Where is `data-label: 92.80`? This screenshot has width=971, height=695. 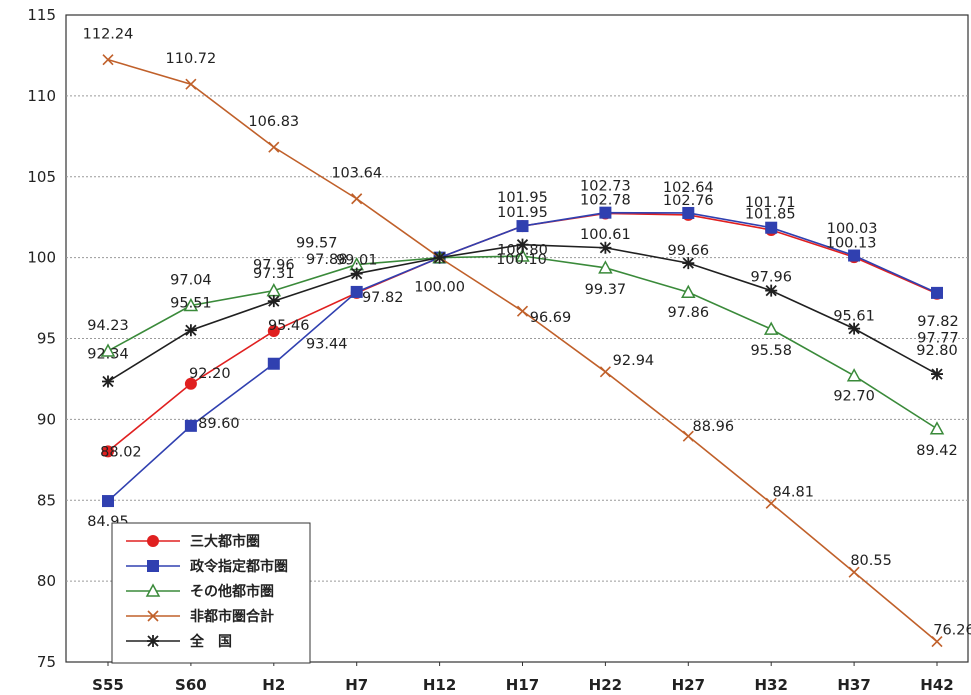 data-label: 92.80 is located at coordinates (937, 351).